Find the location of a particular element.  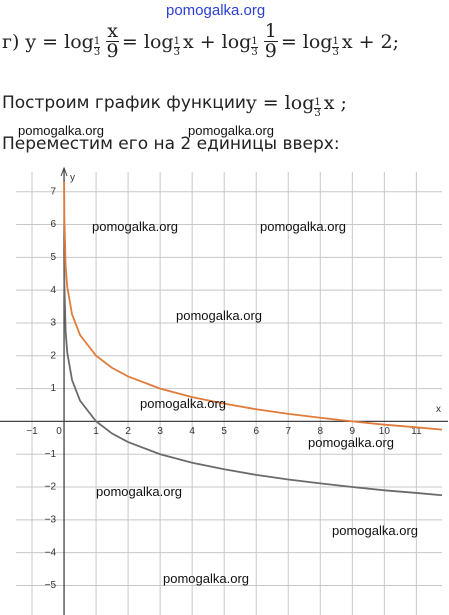

x-tick-label: 6 is located at coordinates (256, 431).